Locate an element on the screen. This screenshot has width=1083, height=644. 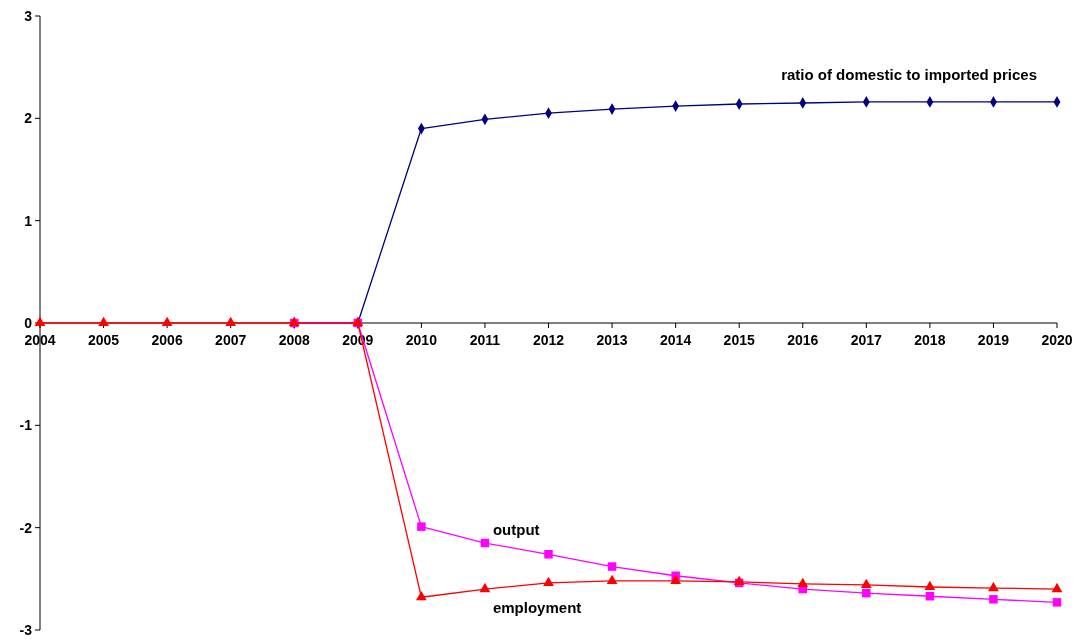
x-tick-label: 2019 is located at coordinates (993, 340).